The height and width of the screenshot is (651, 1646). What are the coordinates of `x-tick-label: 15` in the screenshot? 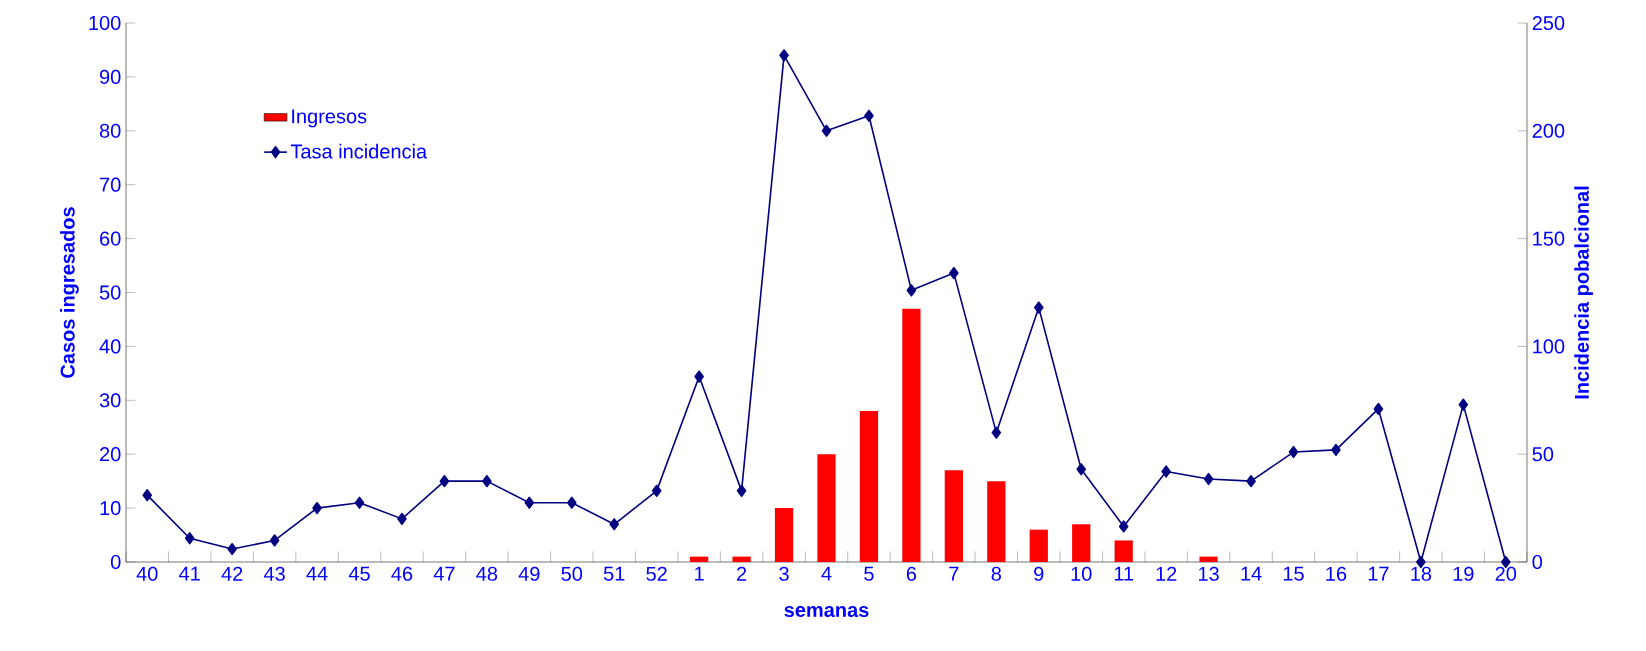 It's located at (1293, 573).